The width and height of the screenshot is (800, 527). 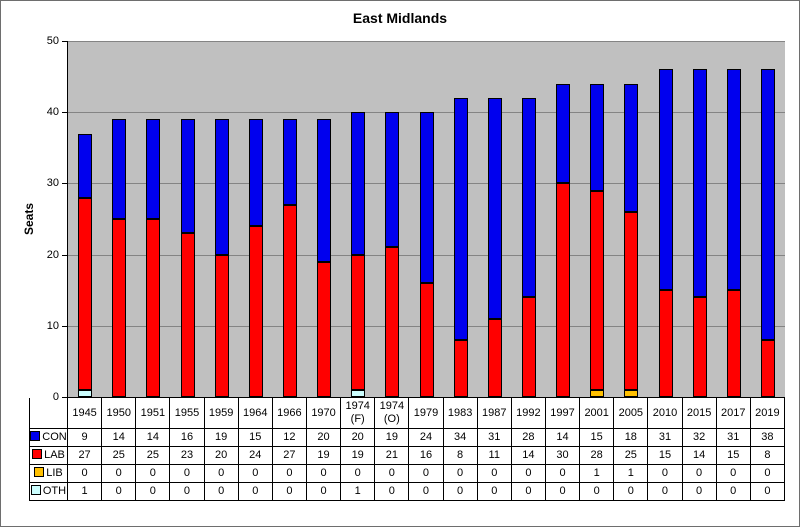 What do you see at coordinates (119, 413) in the screenshot?
I see `year-label: 1950` at bounding box center [119, 413].